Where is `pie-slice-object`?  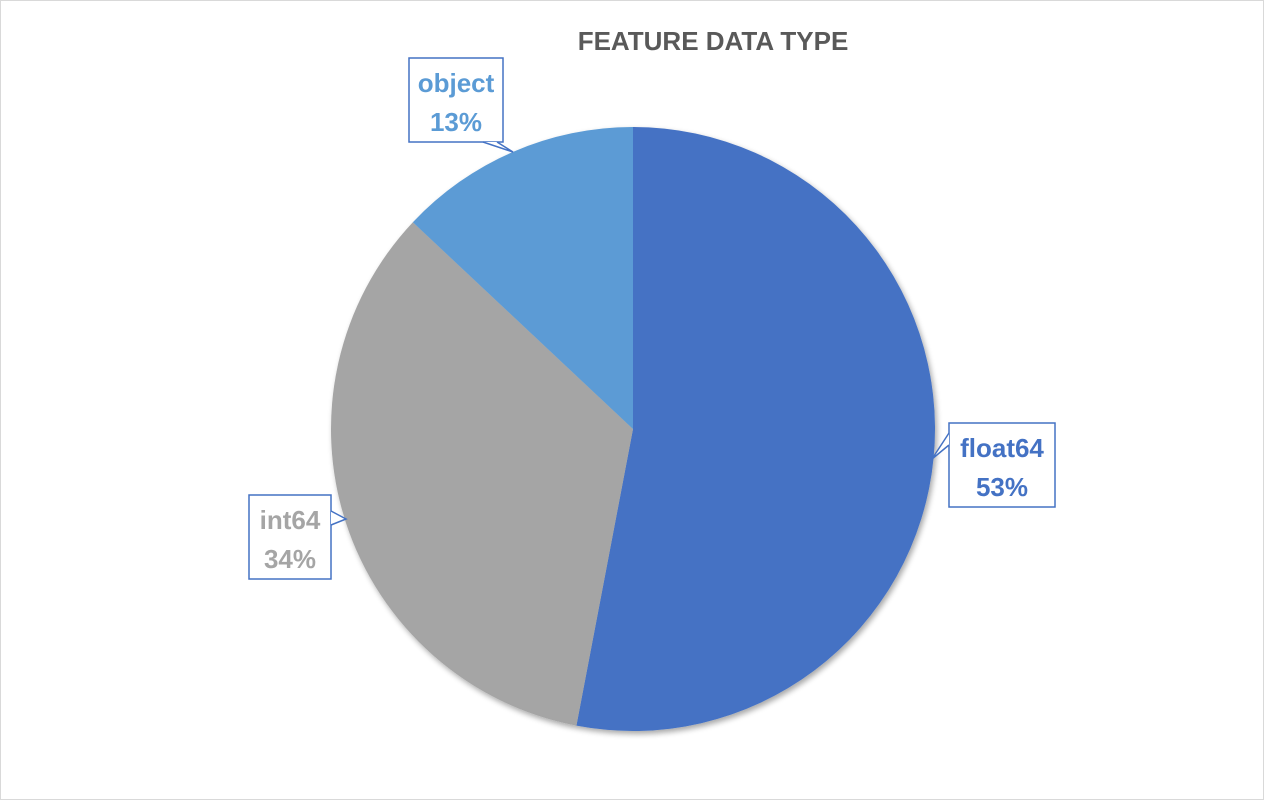
pie-slice-object is located at coordinates (522, 278).